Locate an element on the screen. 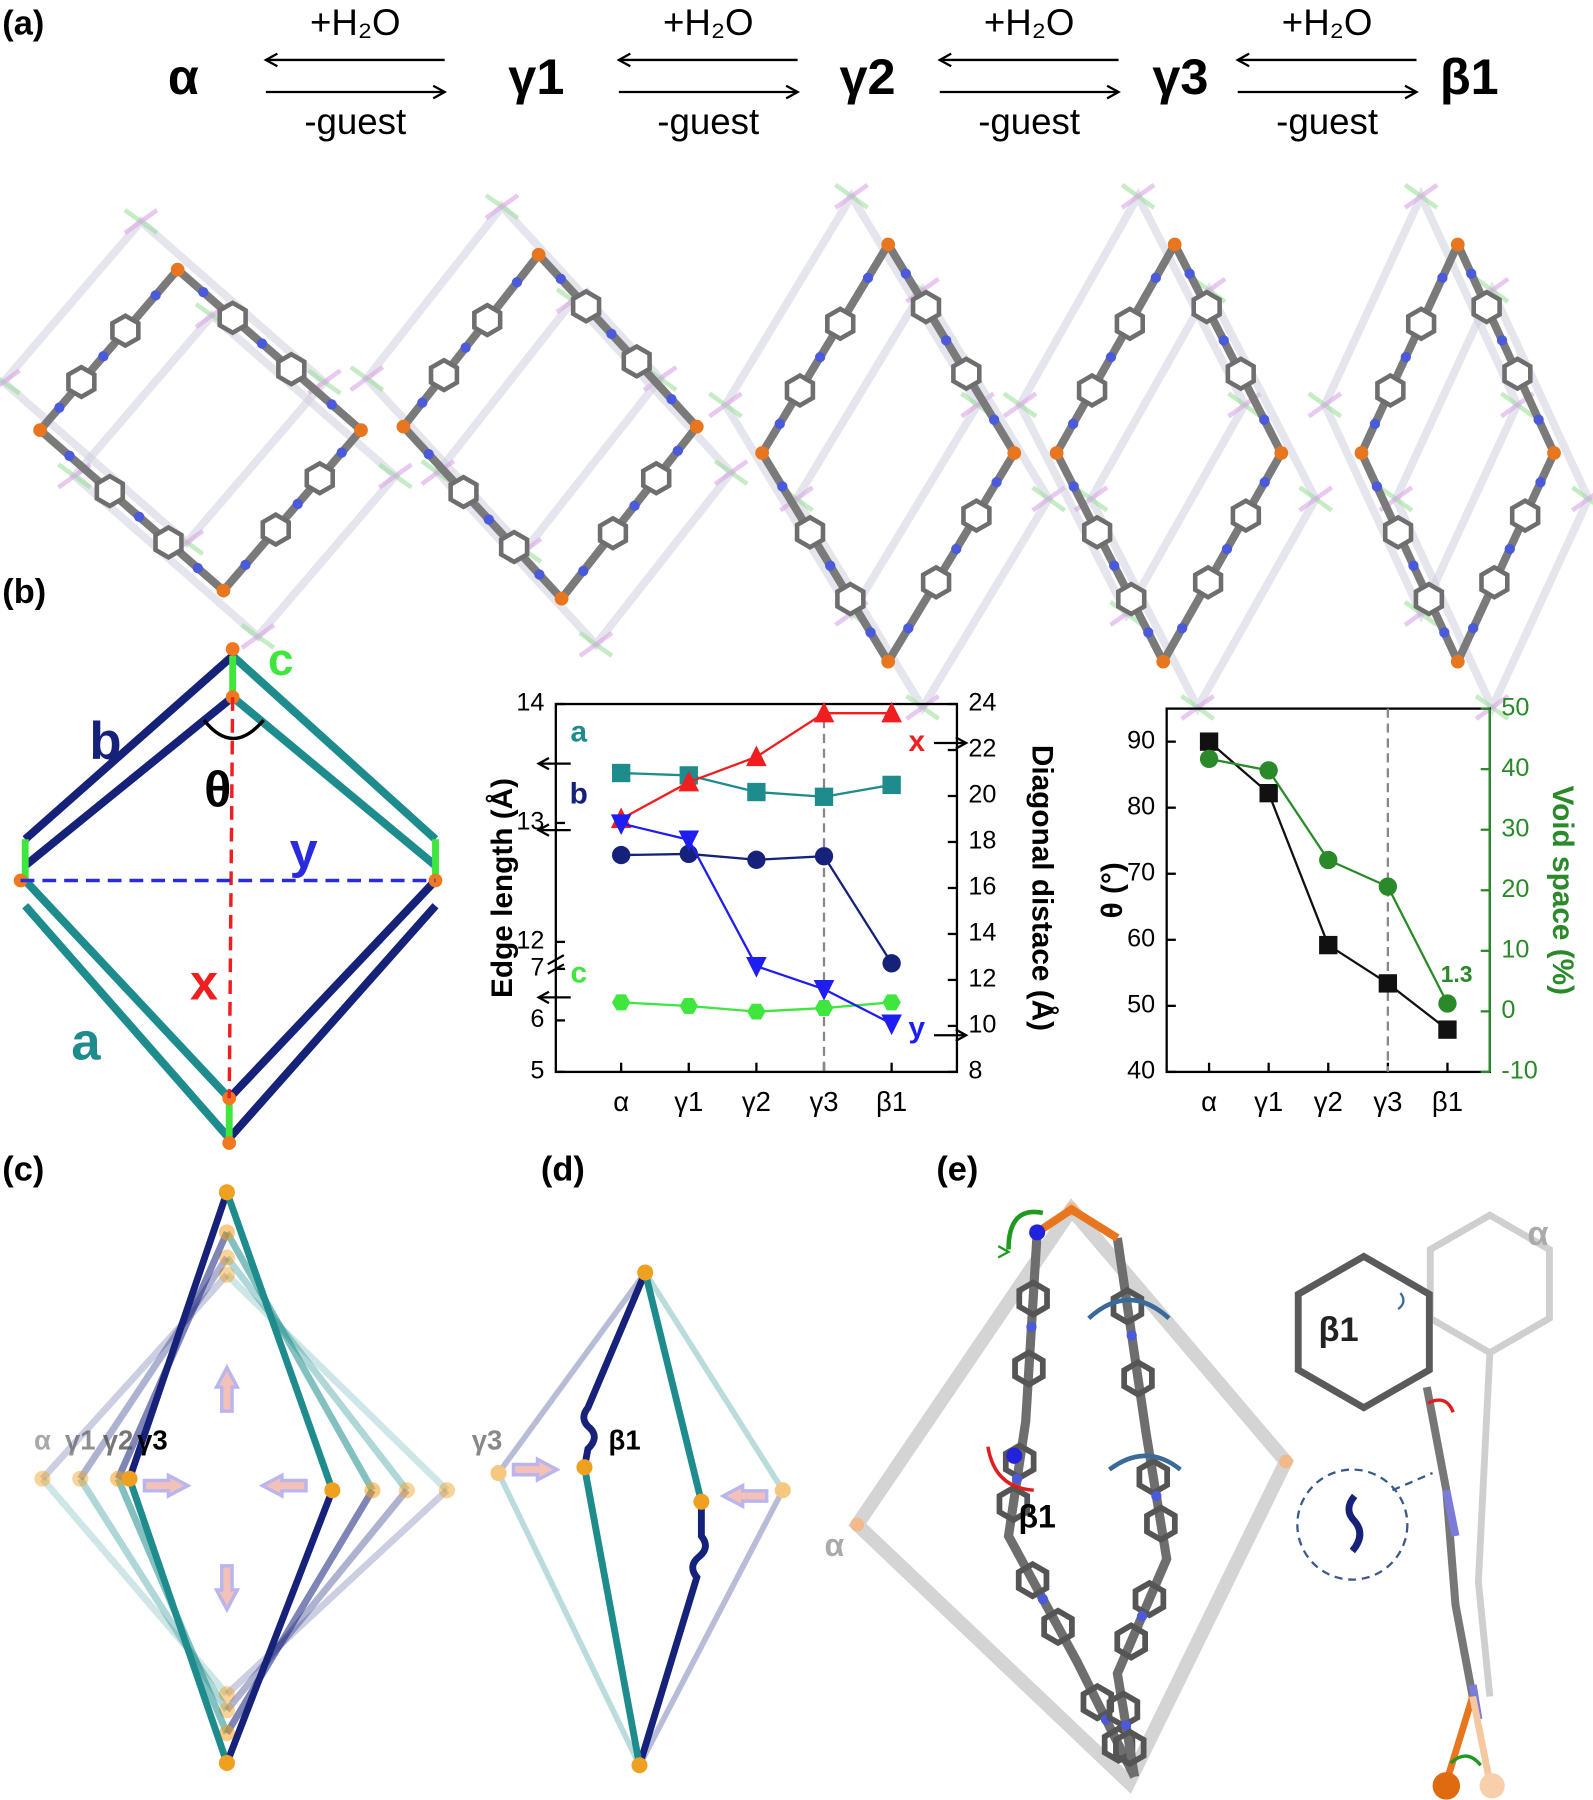 Image resolution: width=1593 pixels, height=1800 pixels. panel-label: (b) is located at coordinates (24, 592).